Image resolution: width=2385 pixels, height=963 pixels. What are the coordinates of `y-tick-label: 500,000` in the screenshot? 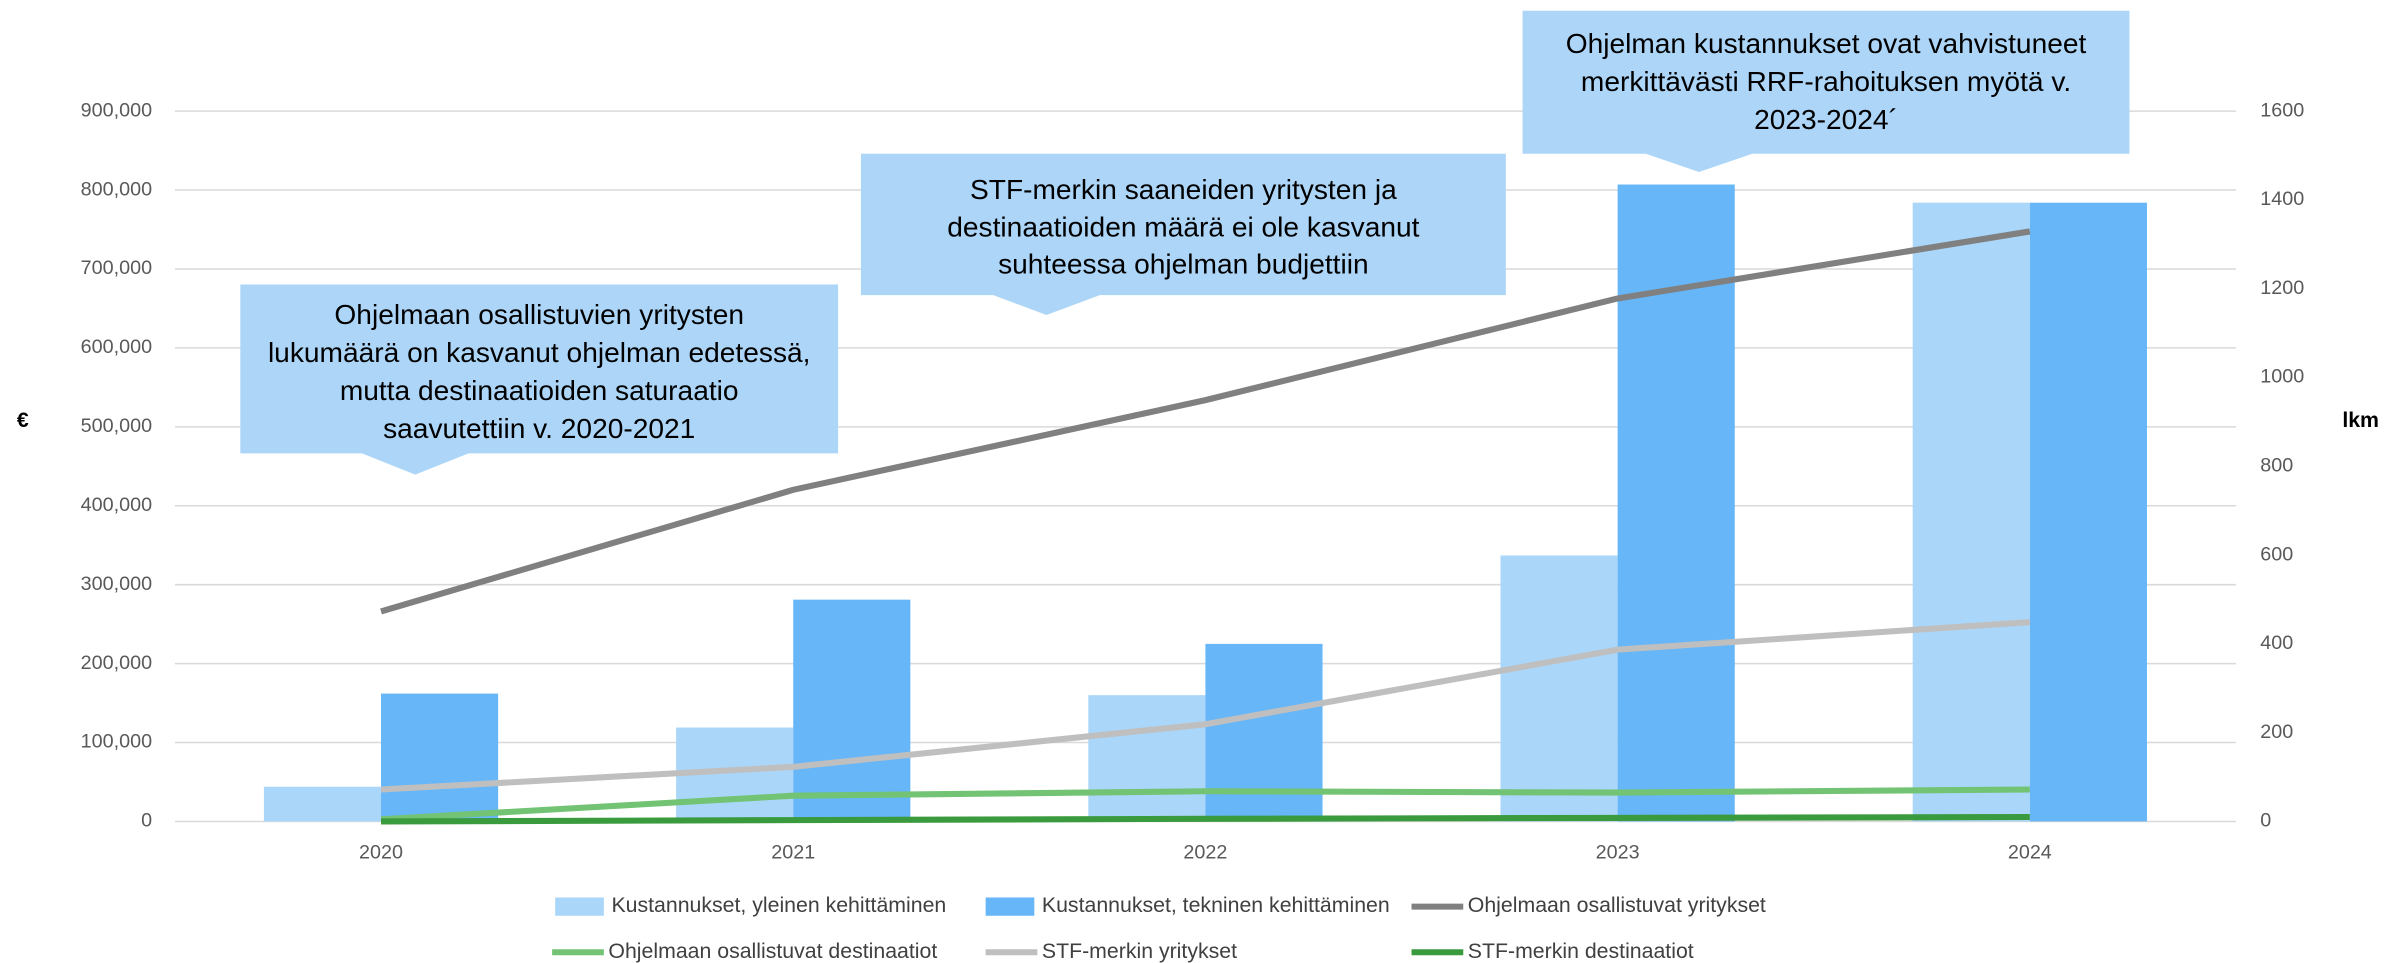 It's located at (116, 426).